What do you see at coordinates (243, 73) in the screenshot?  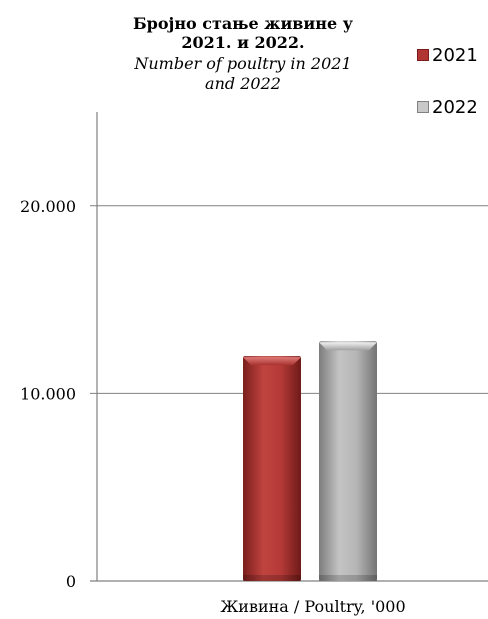 I see `chart-subtitle: Number of poultry in 2021 and 2022` at bounding box center [243, 73].